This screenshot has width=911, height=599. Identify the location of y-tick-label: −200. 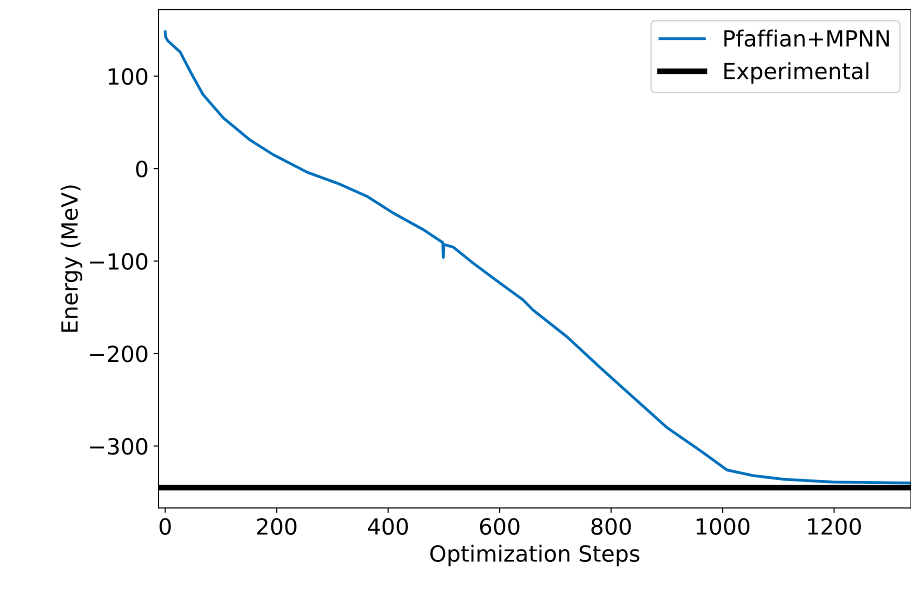
(119, 353).